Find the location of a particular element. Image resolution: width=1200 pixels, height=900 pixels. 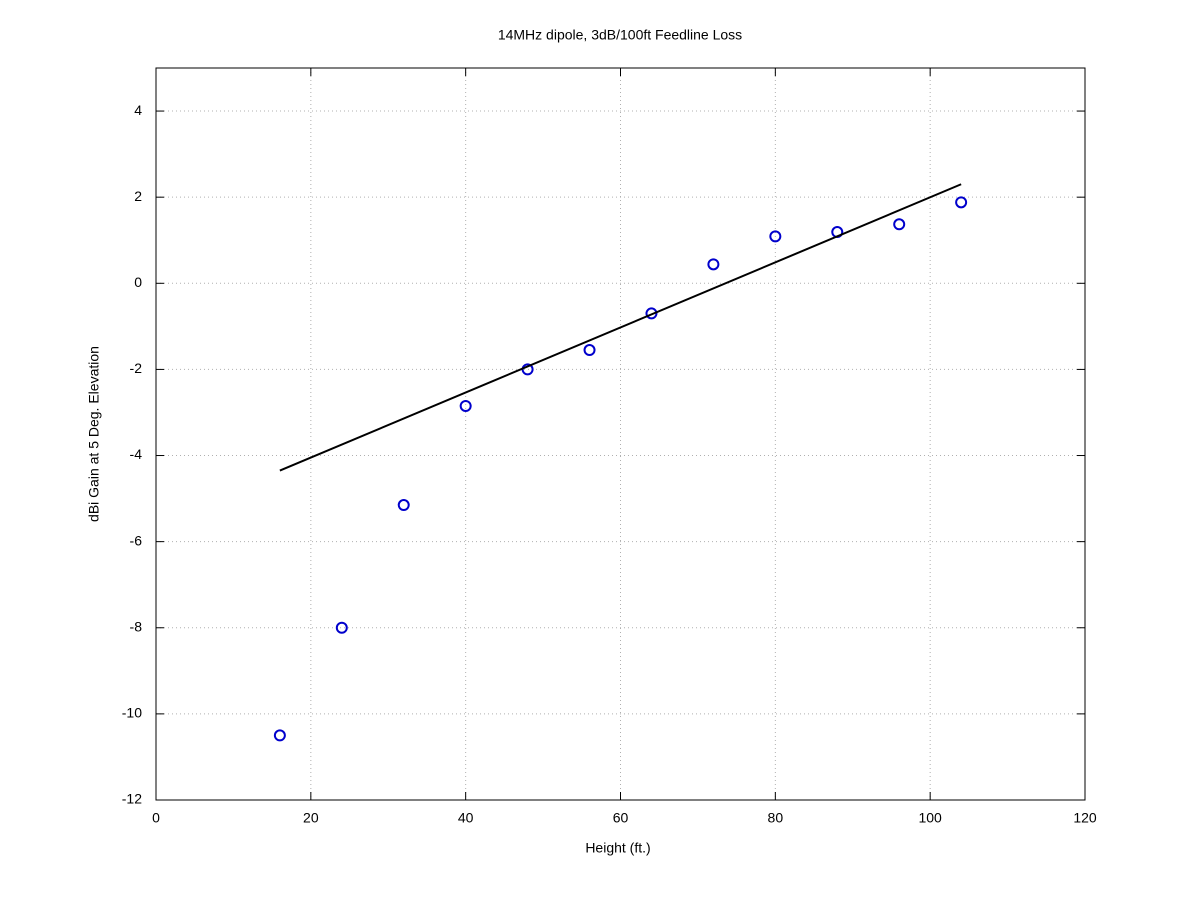

y-tick-label: -6 is located at coordinates (136, 540).